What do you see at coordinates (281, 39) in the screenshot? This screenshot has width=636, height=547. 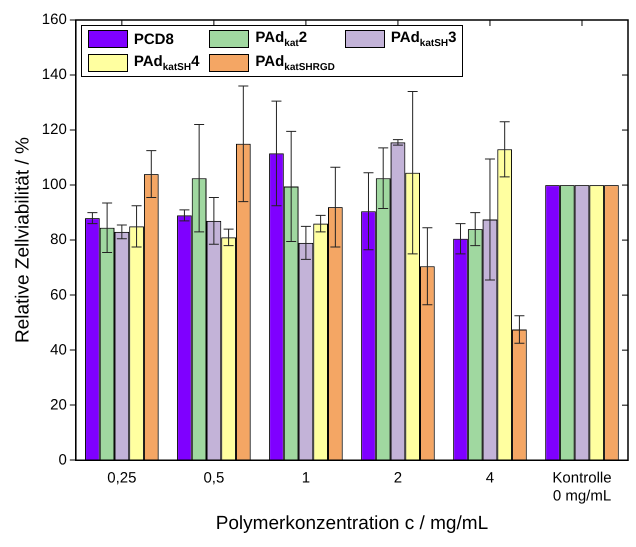 I see `legend-label: PAd$_{kat}$2` at bounding box center [281, 39].